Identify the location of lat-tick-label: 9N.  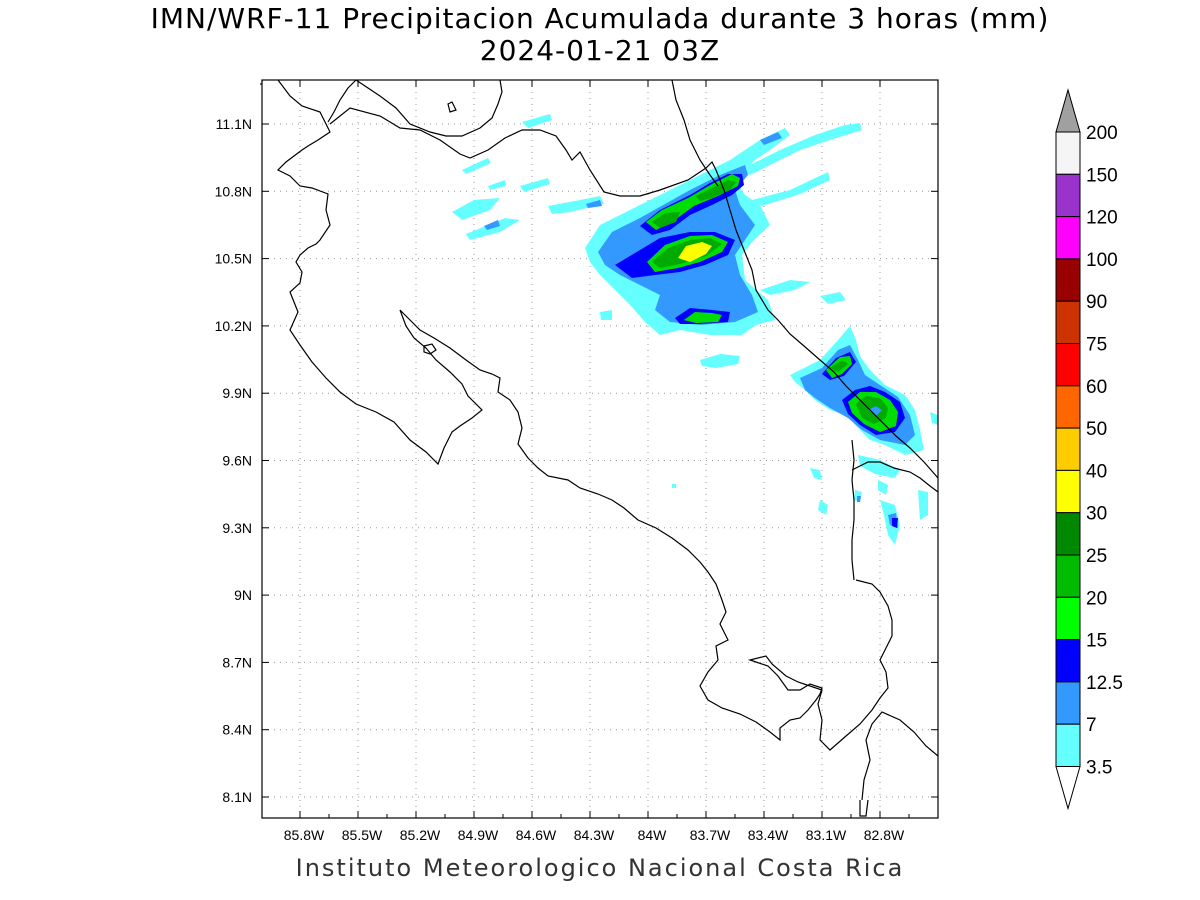
(243, 595).